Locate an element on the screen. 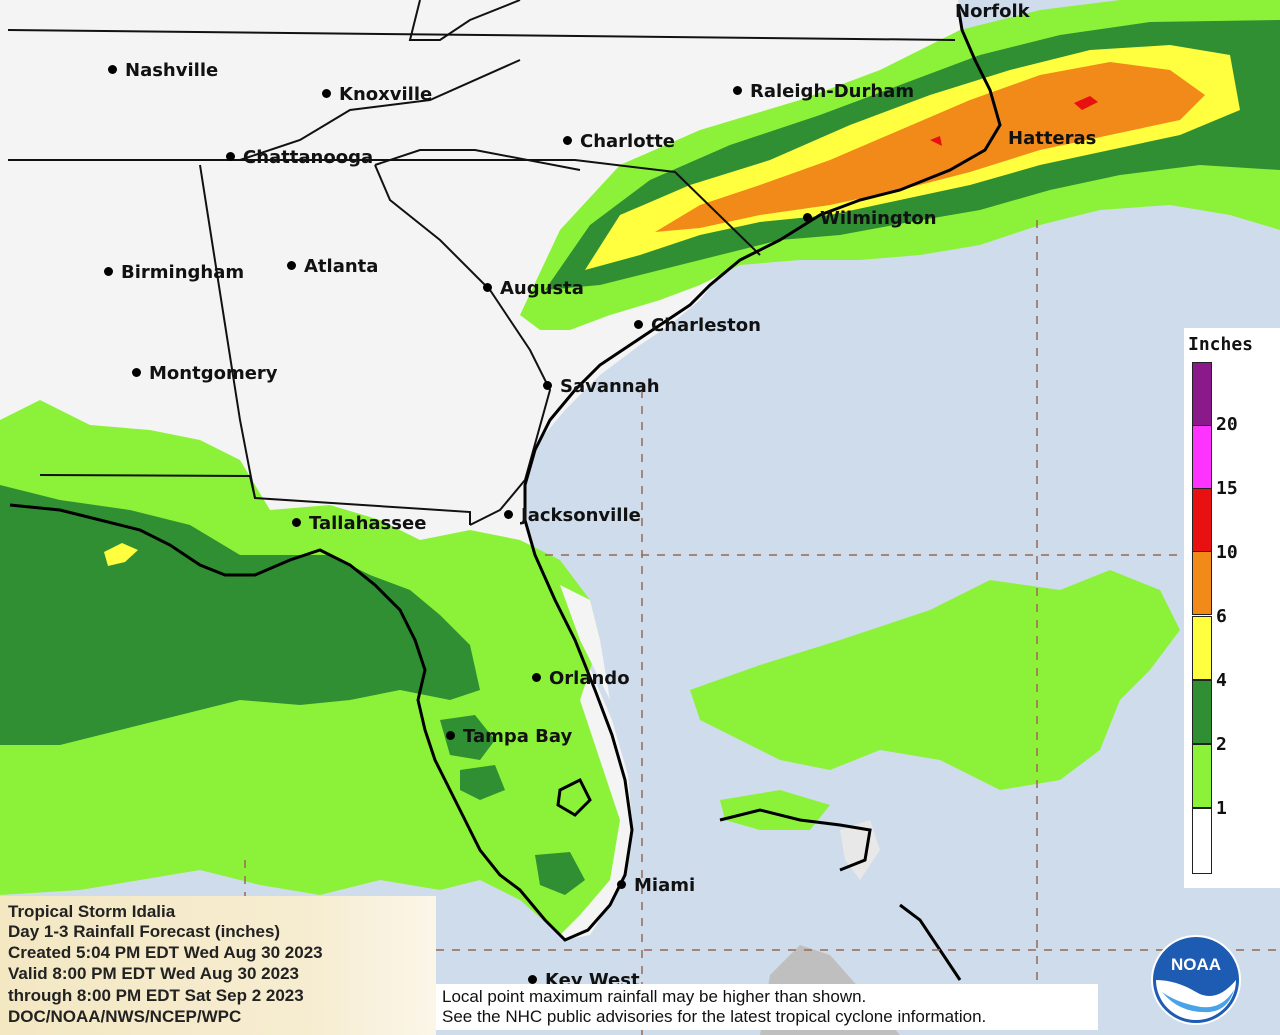 This screenshot has width=1280, height=1035. city-label: Charleston is located at coordinates (706, 325).